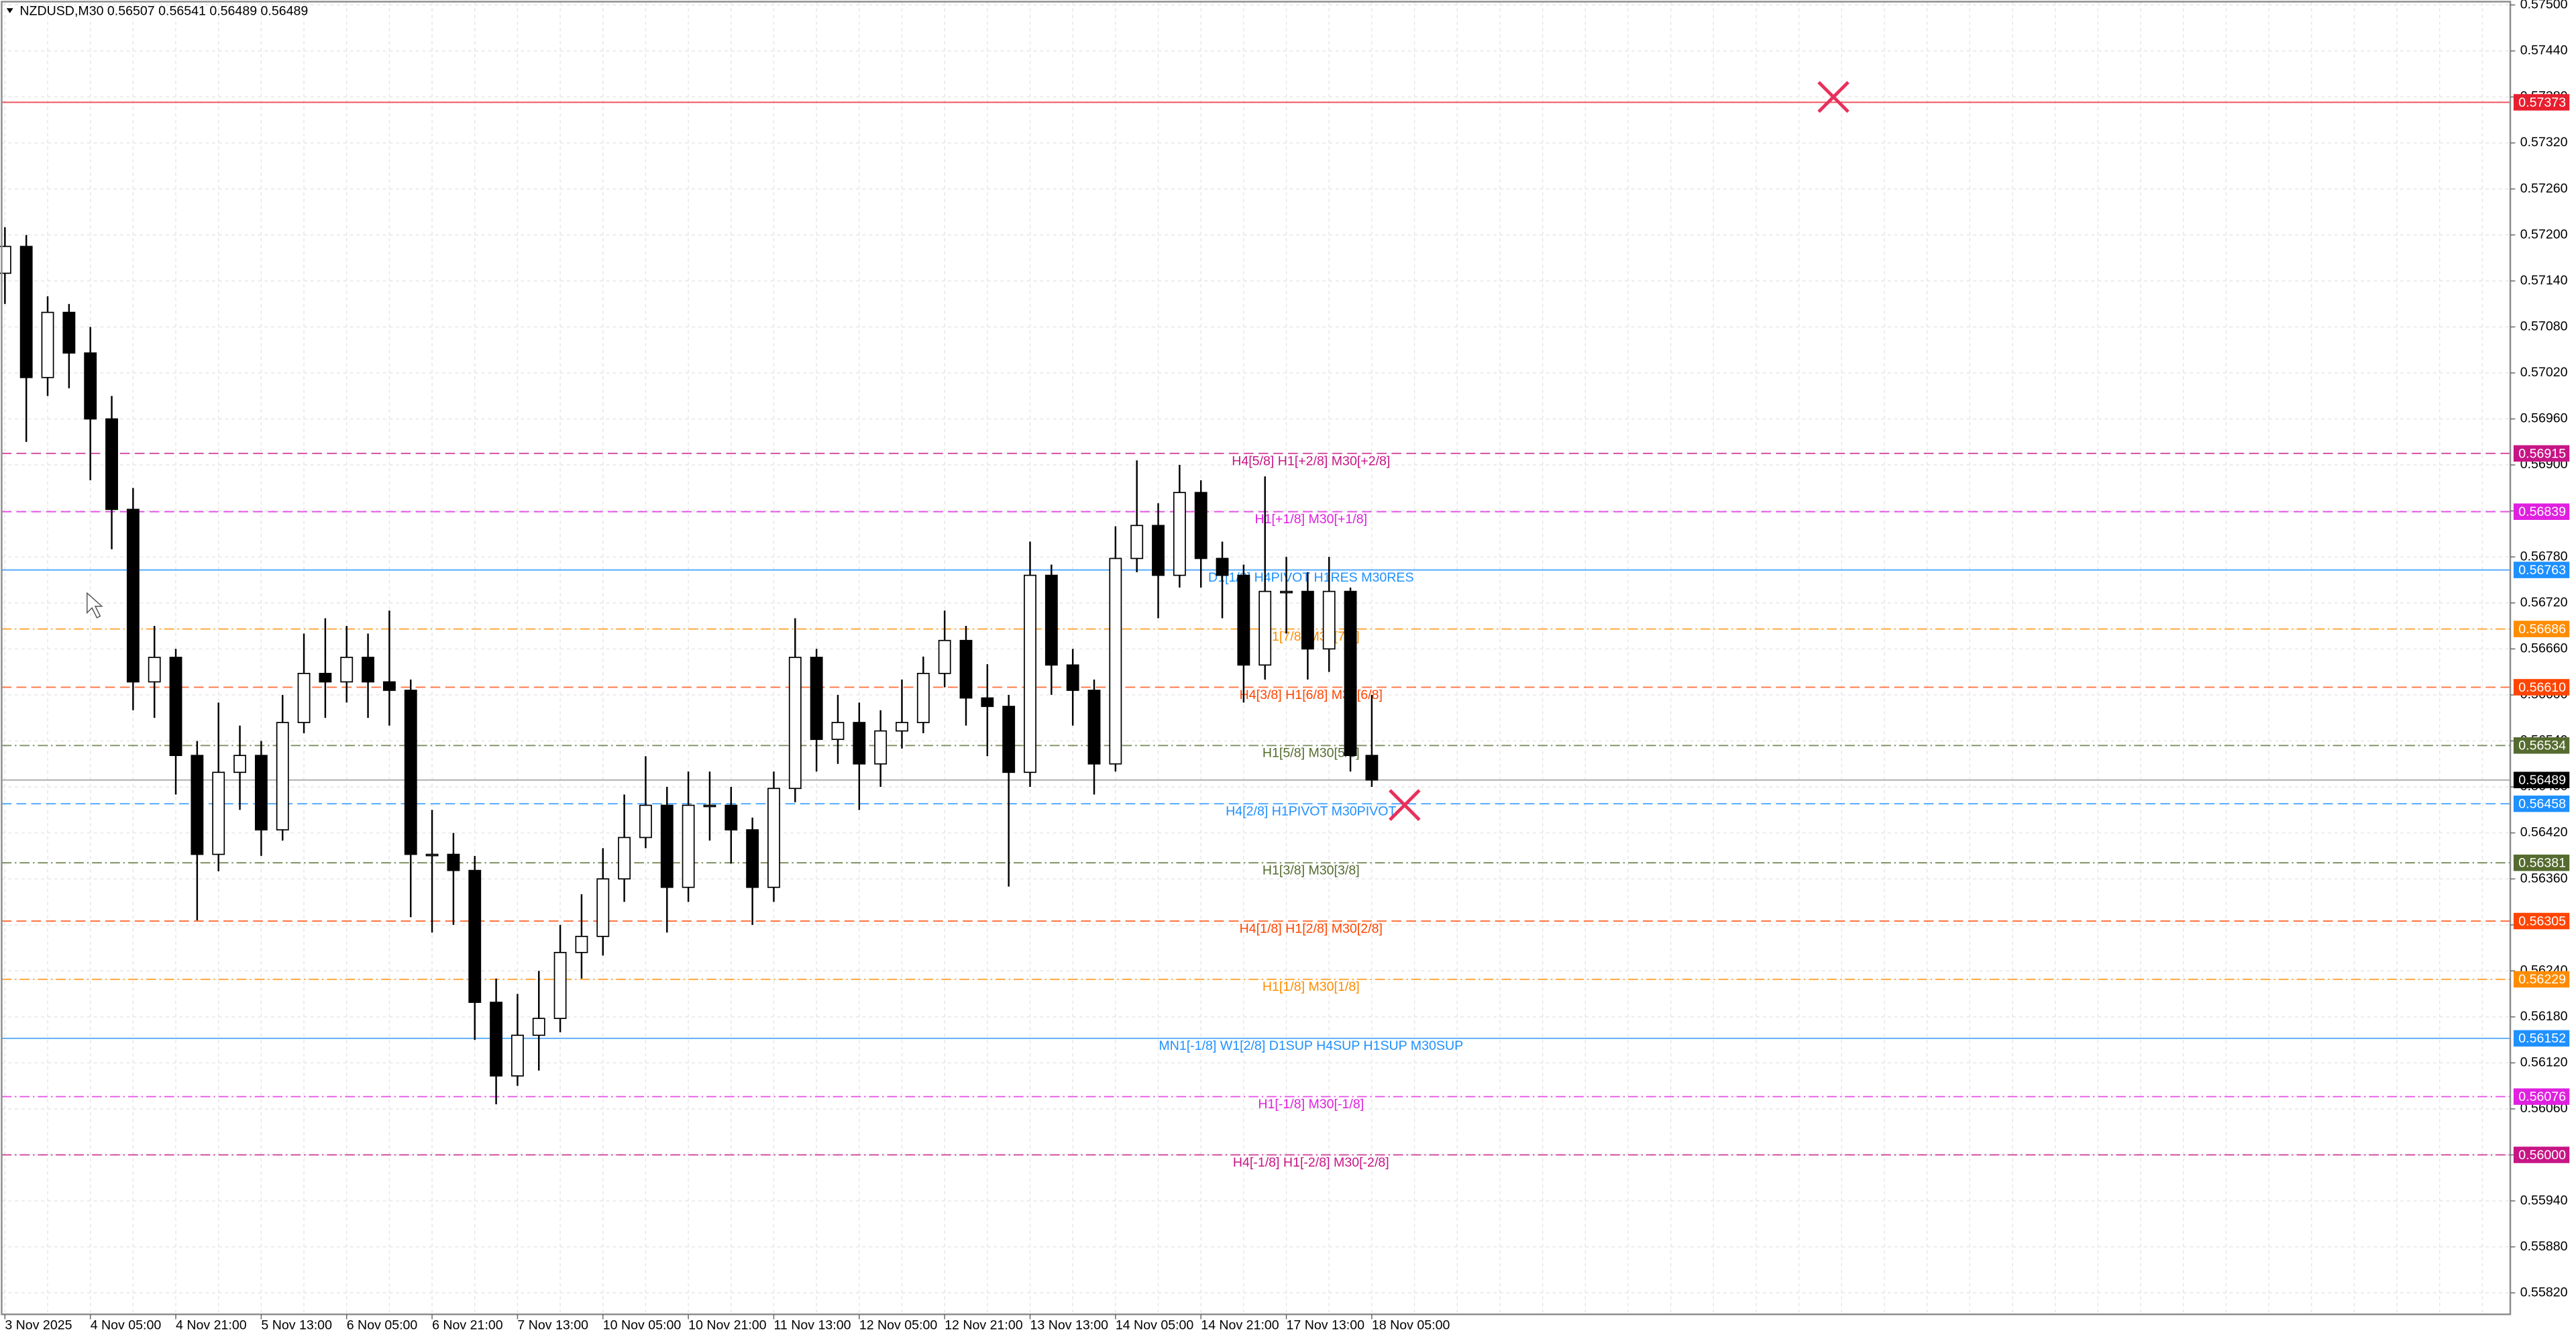 The height and width of the screenshot is (1339, 2576). What do you see at coordinates (2544, 188) in the screenshot?
I see `y-tick-label: 0.57260` at bounding box center [2544, 188].